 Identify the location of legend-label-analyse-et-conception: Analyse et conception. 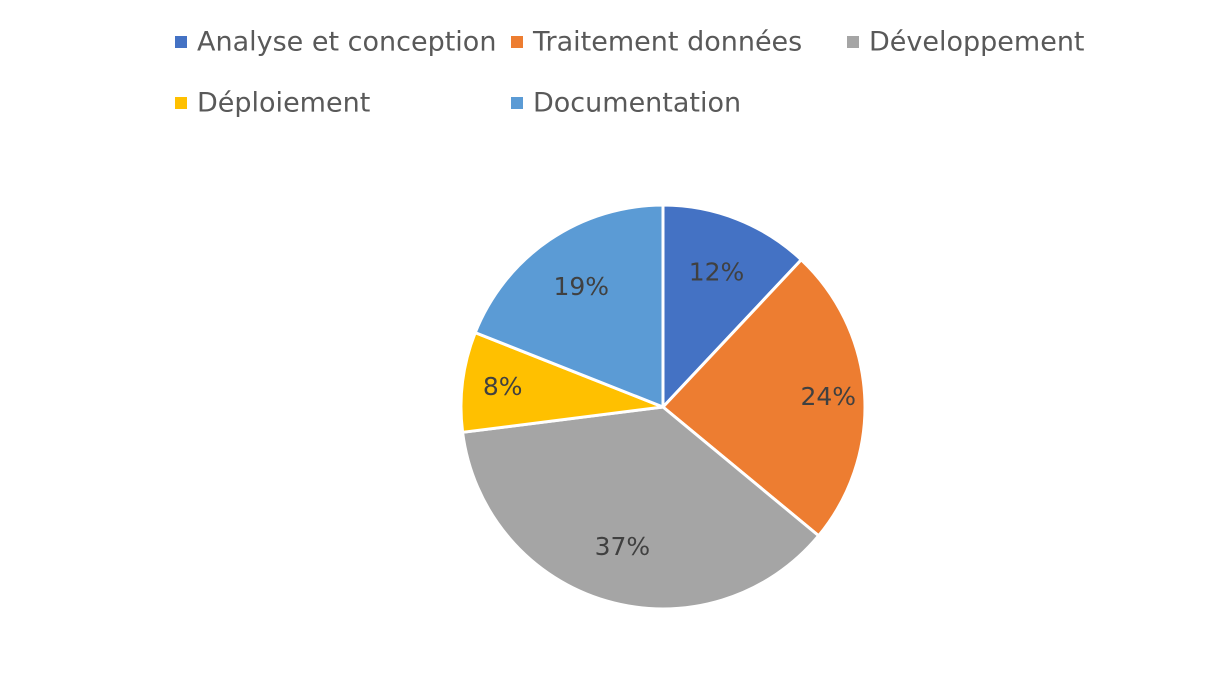
(346, 42).